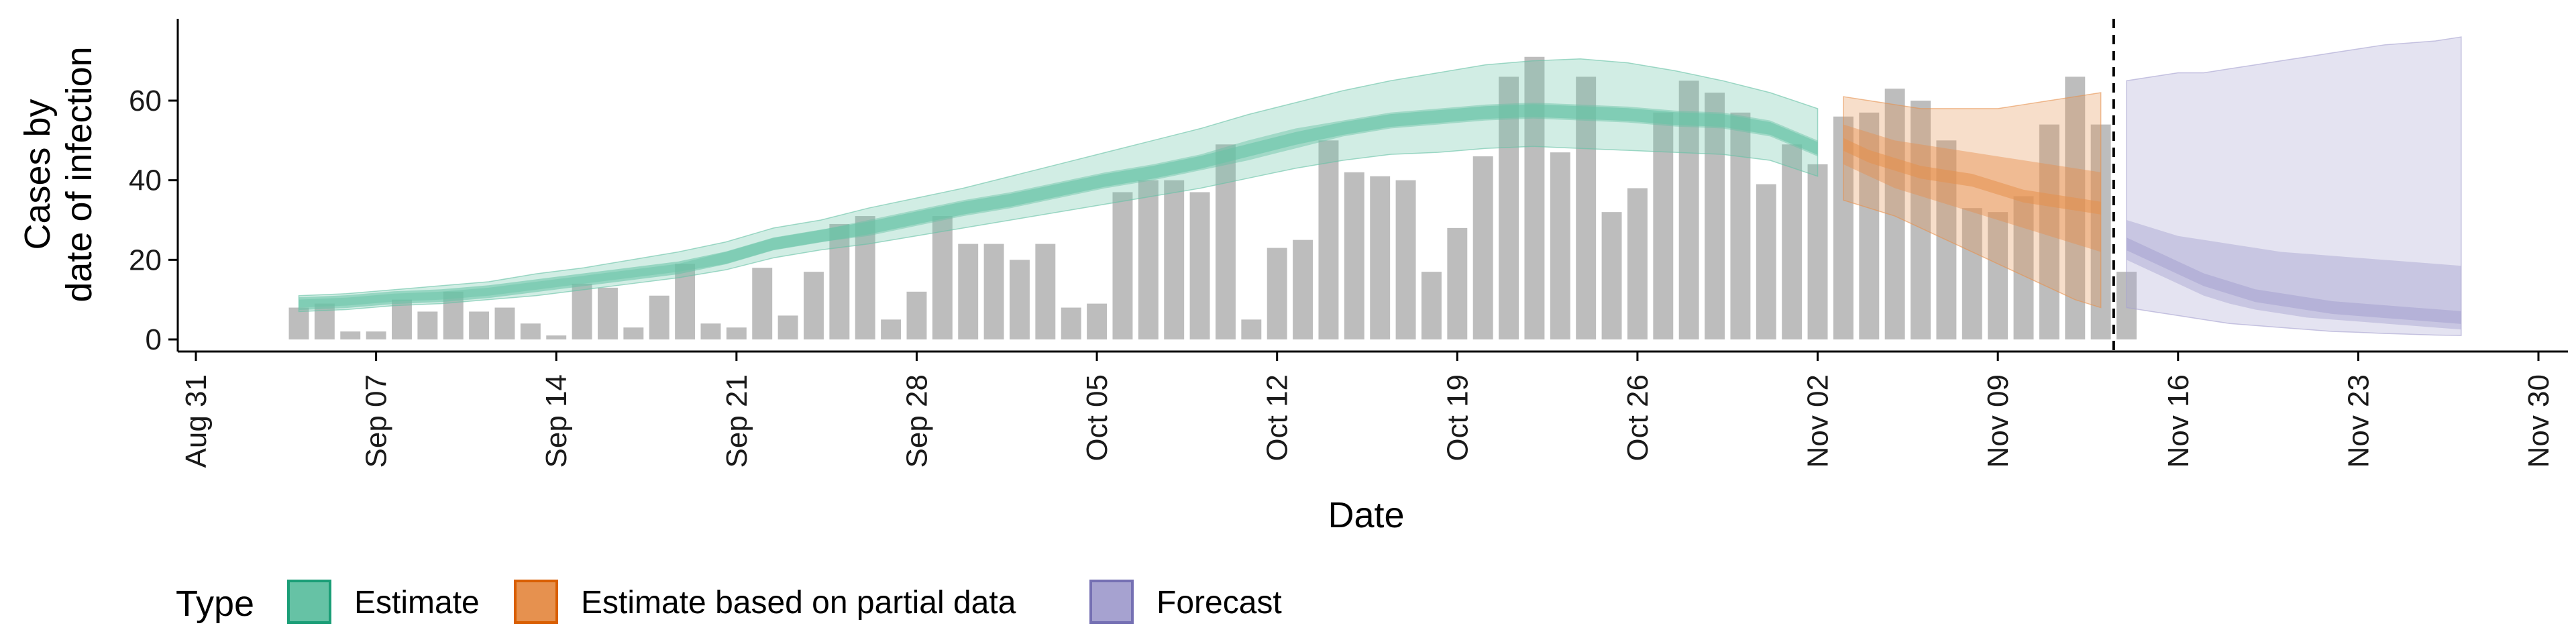 The height and width of the screenshot is (644, 2576). I want to click on x-tick-label: Aug 31, so click(196, 421).